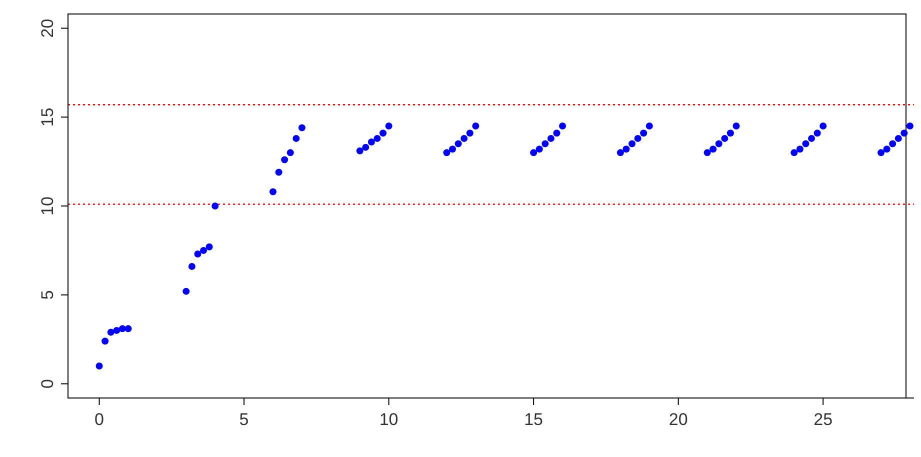 This screenshot has width=921, height=457. Describe the element at coordinates (388, 419) in the screenshot. I see `x-tick-label: 10` at that location.